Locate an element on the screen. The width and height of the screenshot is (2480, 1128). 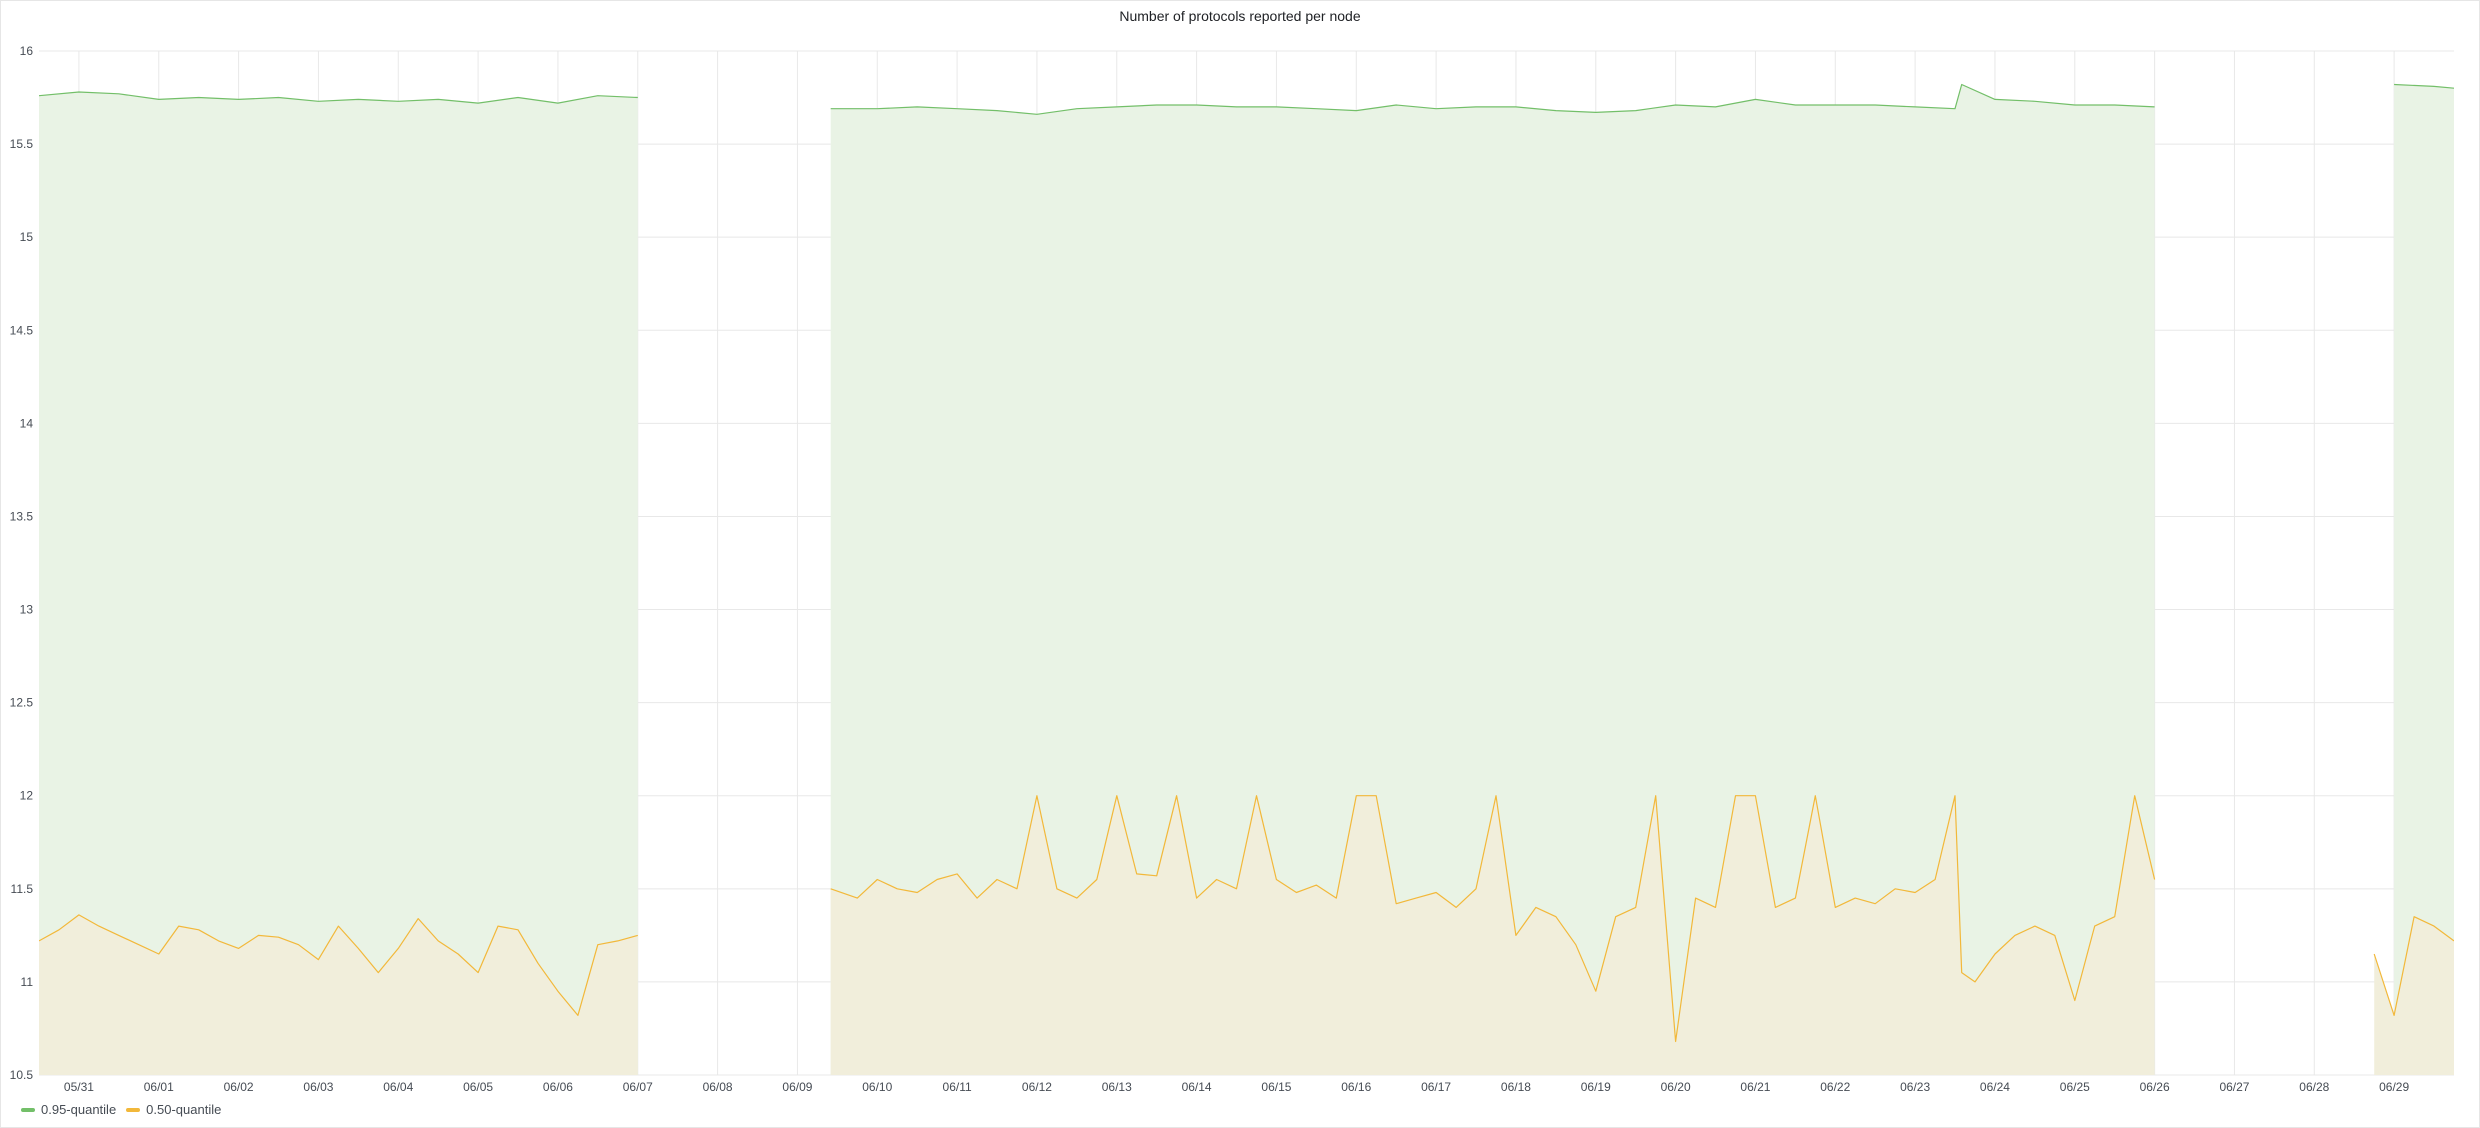
x-tick-label: 06/16 is located at coordinates (1356, 1087).